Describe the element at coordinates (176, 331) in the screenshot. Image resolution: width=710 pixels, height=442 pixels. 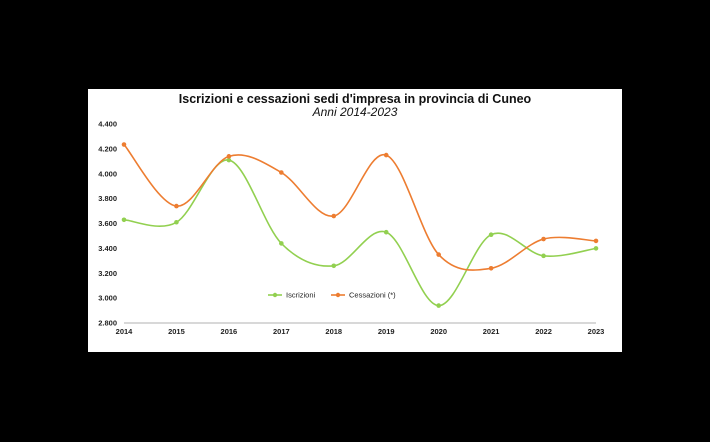
I see `x-tick-label: 2015` at that location.